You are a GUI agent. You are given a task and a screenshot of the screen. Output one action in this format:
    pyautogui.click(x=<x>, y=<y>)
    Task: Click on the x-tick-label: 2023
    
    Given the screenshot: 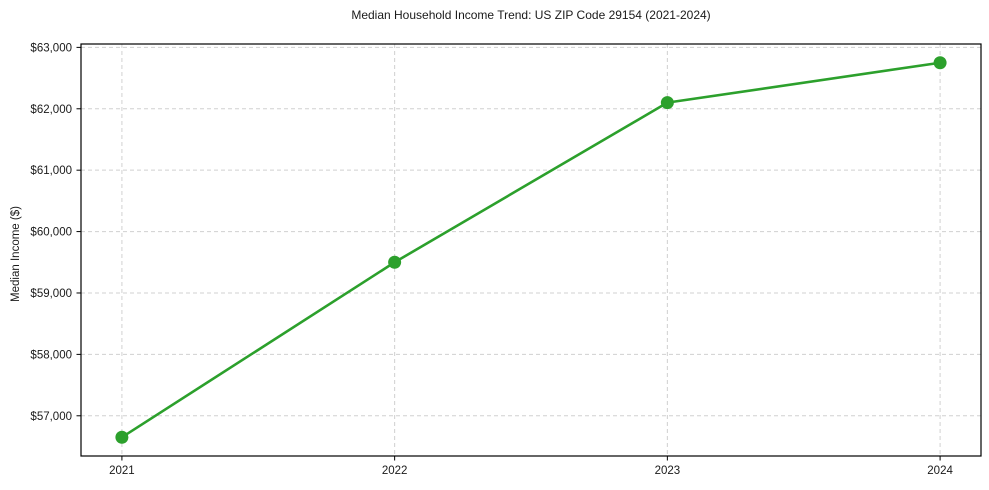 What is the action you would take?
    pyautogui.click(x=668, y=471)
    